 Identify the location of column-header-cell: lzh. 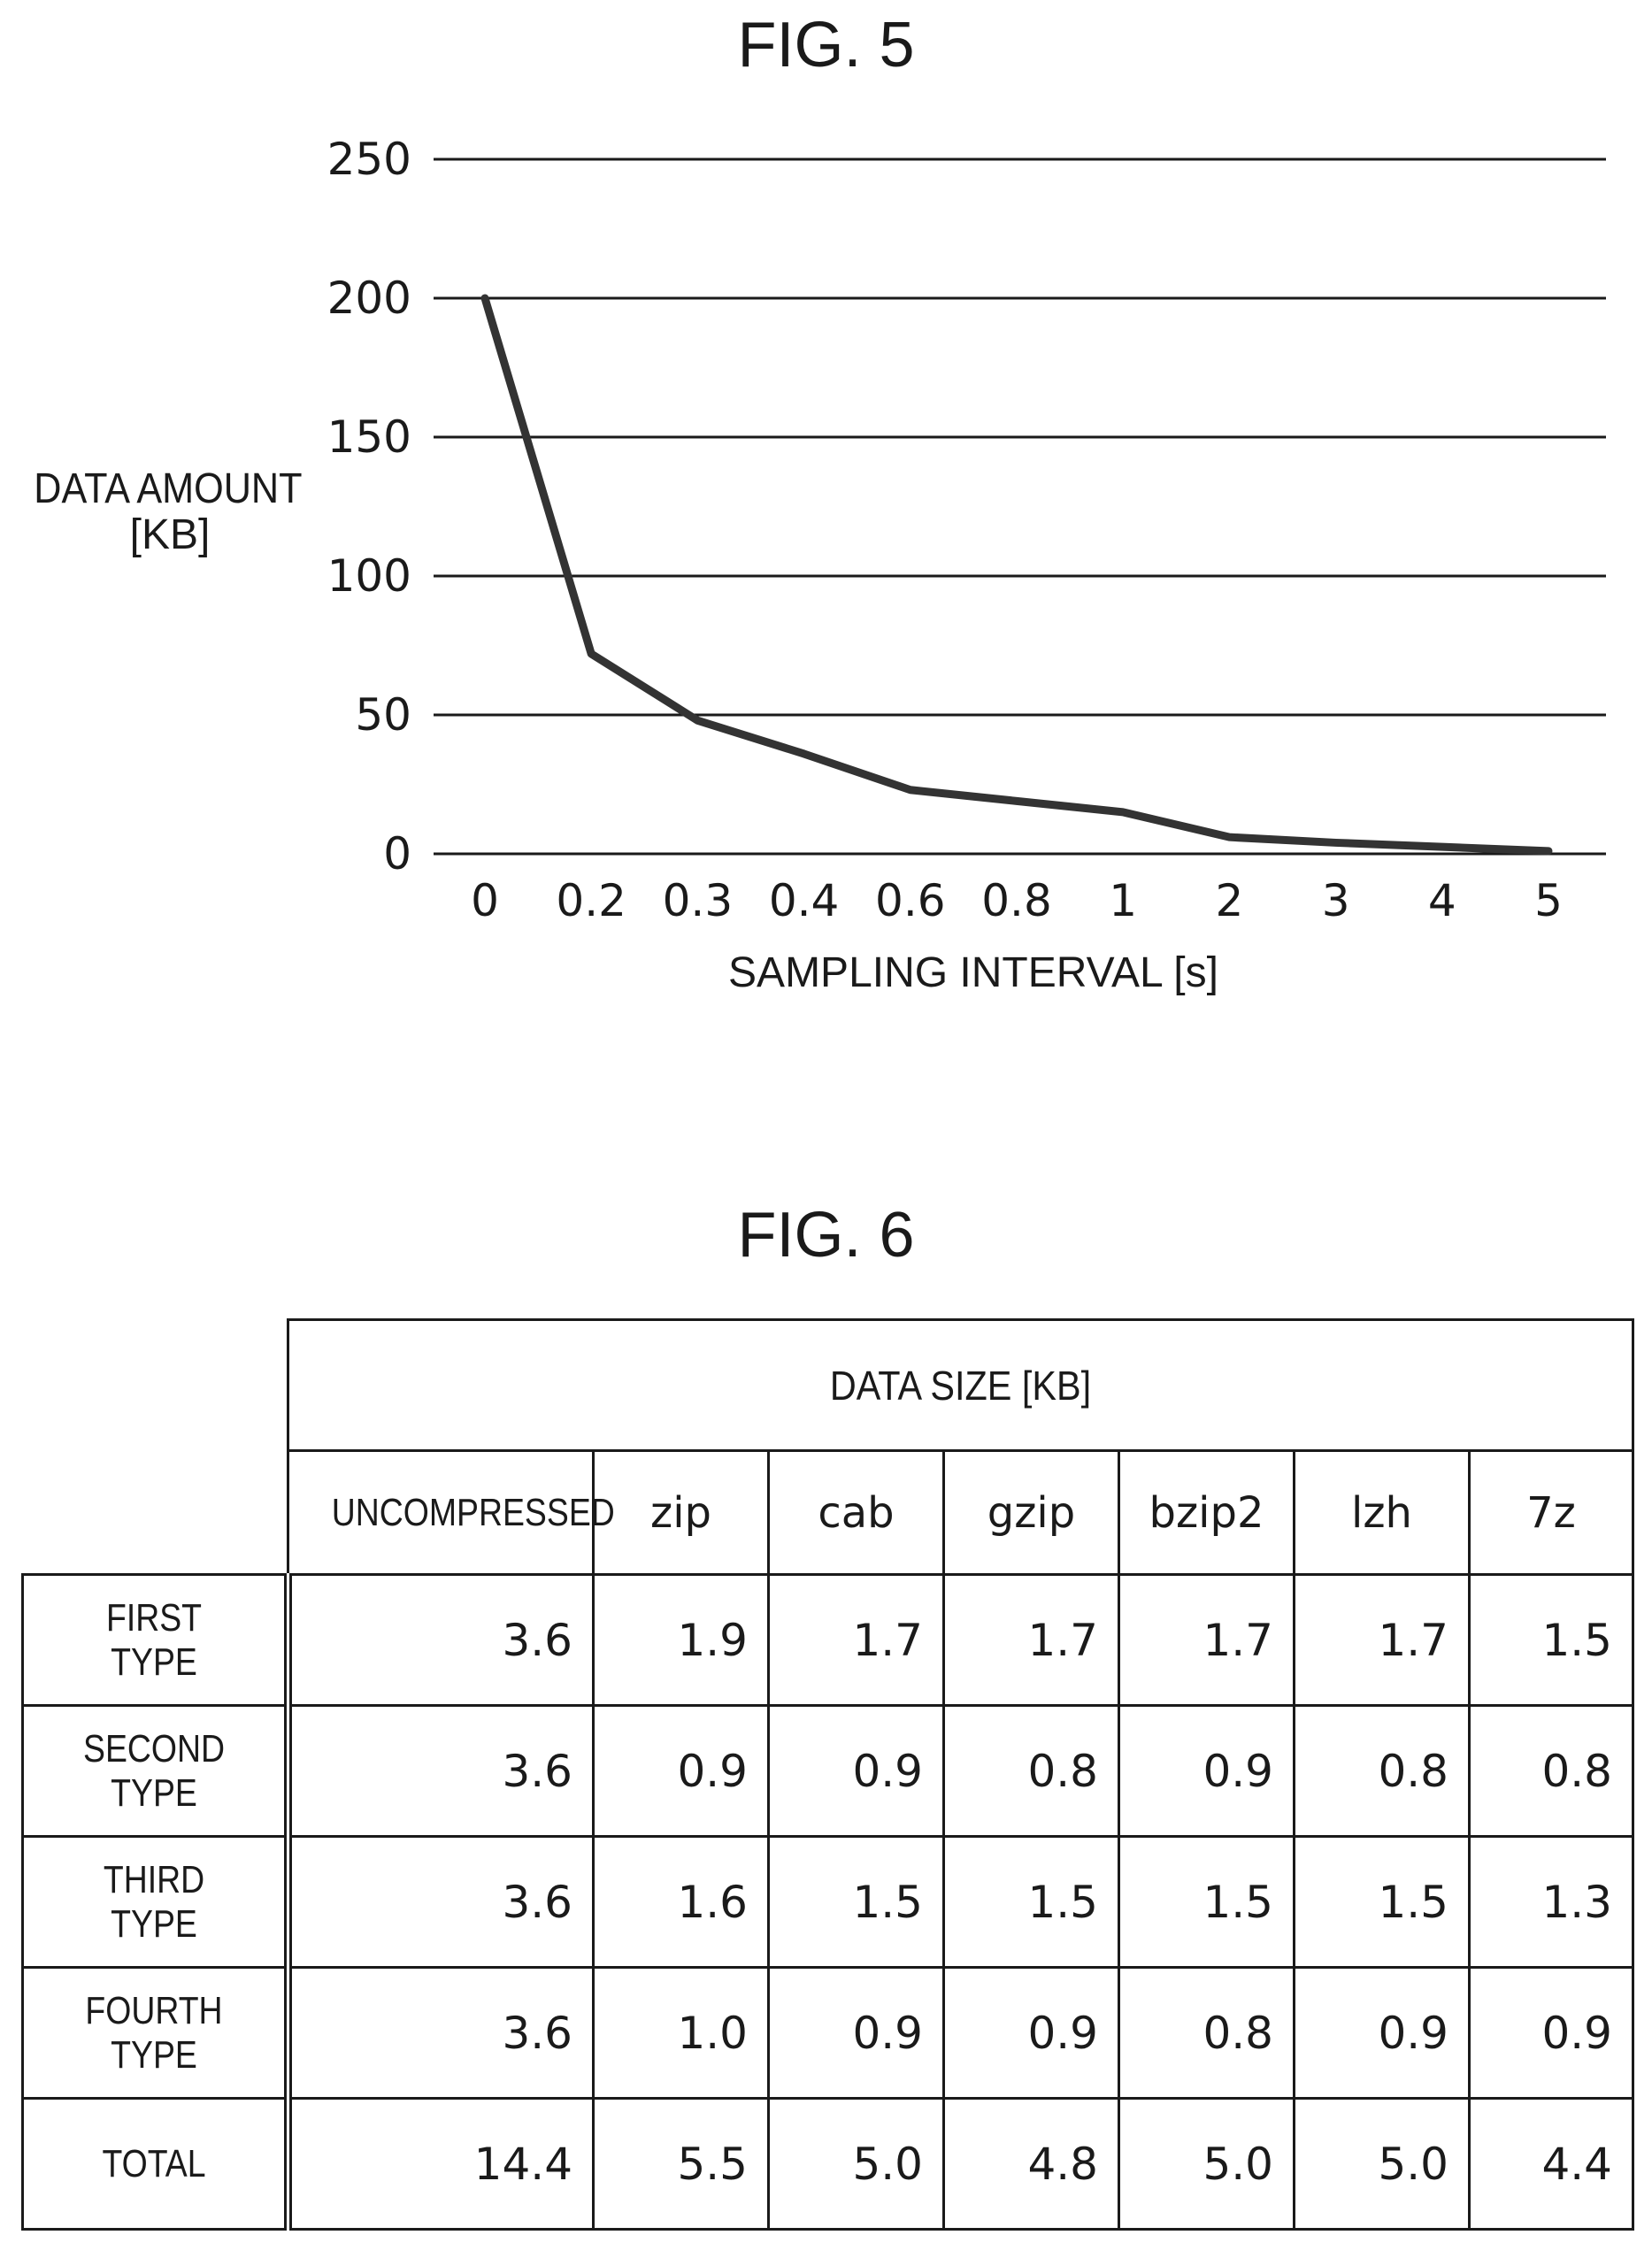
(1382, 1512).